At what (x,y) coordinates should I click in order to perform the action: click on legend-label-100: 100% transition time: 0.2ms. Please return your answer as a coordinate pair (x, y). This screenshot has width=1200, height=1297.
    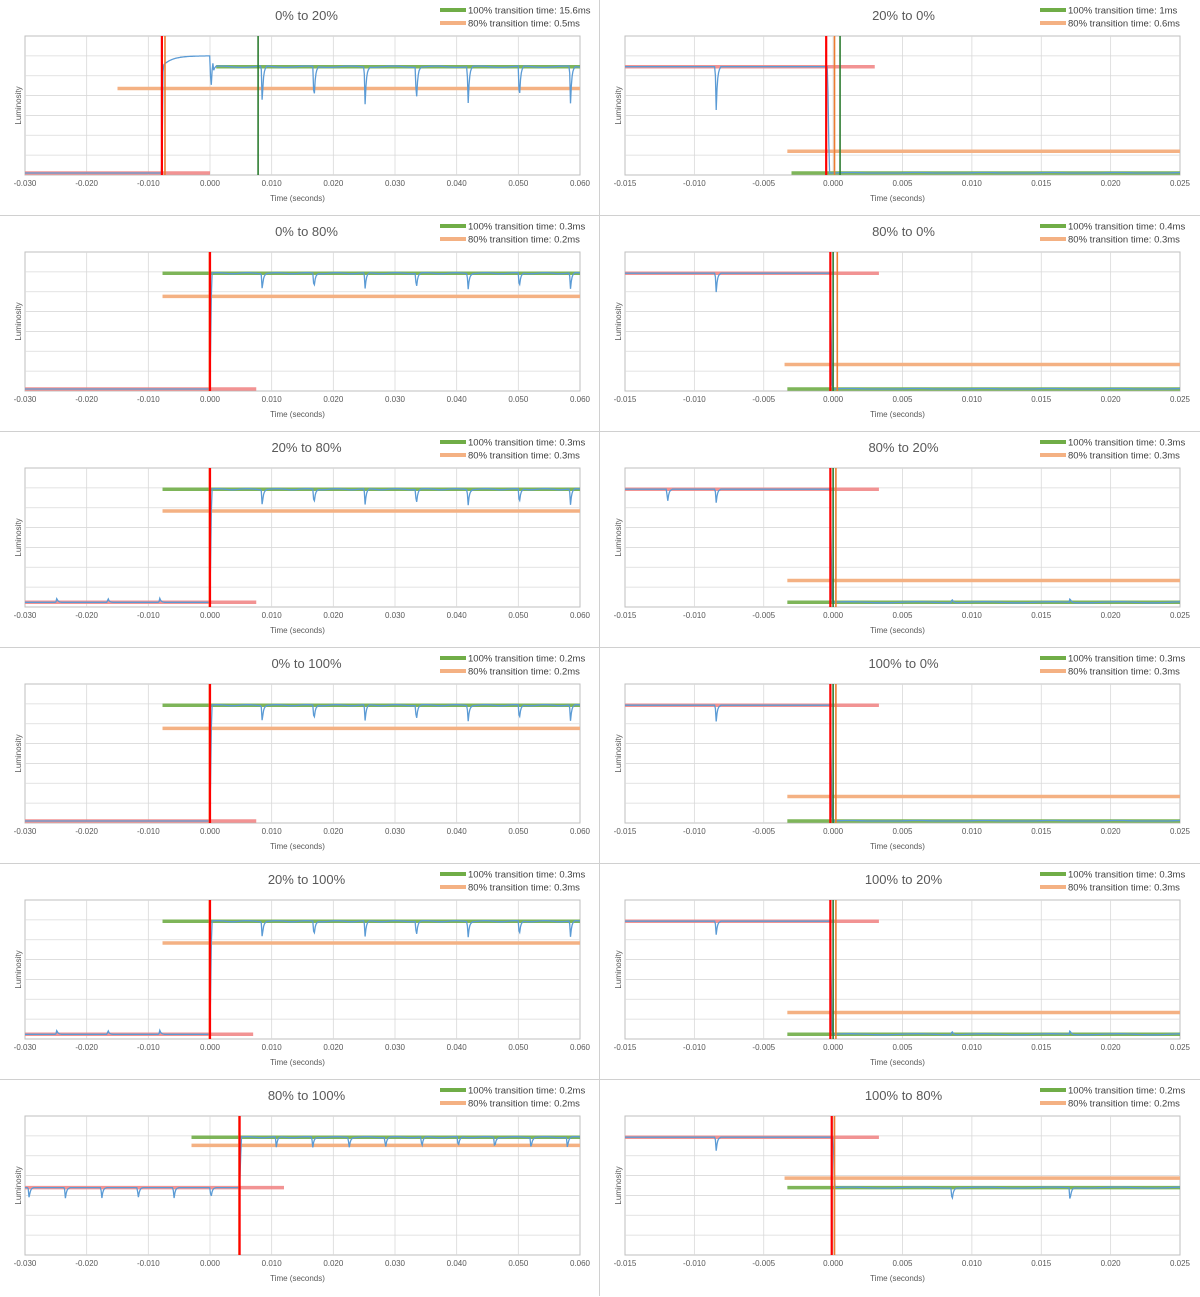
    Looking at the image, I should click on (526, 659).